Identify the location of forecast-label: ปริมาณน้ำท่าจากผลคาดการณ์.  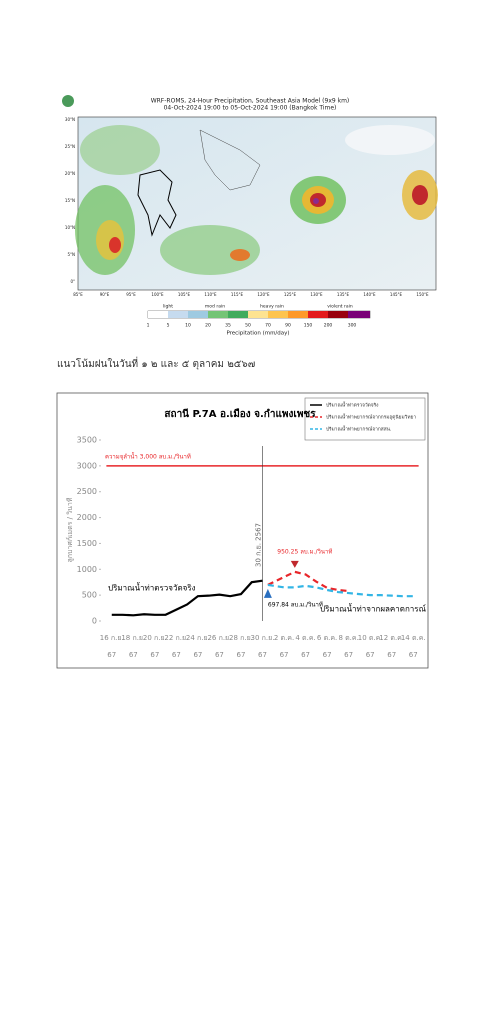
(373, 608).